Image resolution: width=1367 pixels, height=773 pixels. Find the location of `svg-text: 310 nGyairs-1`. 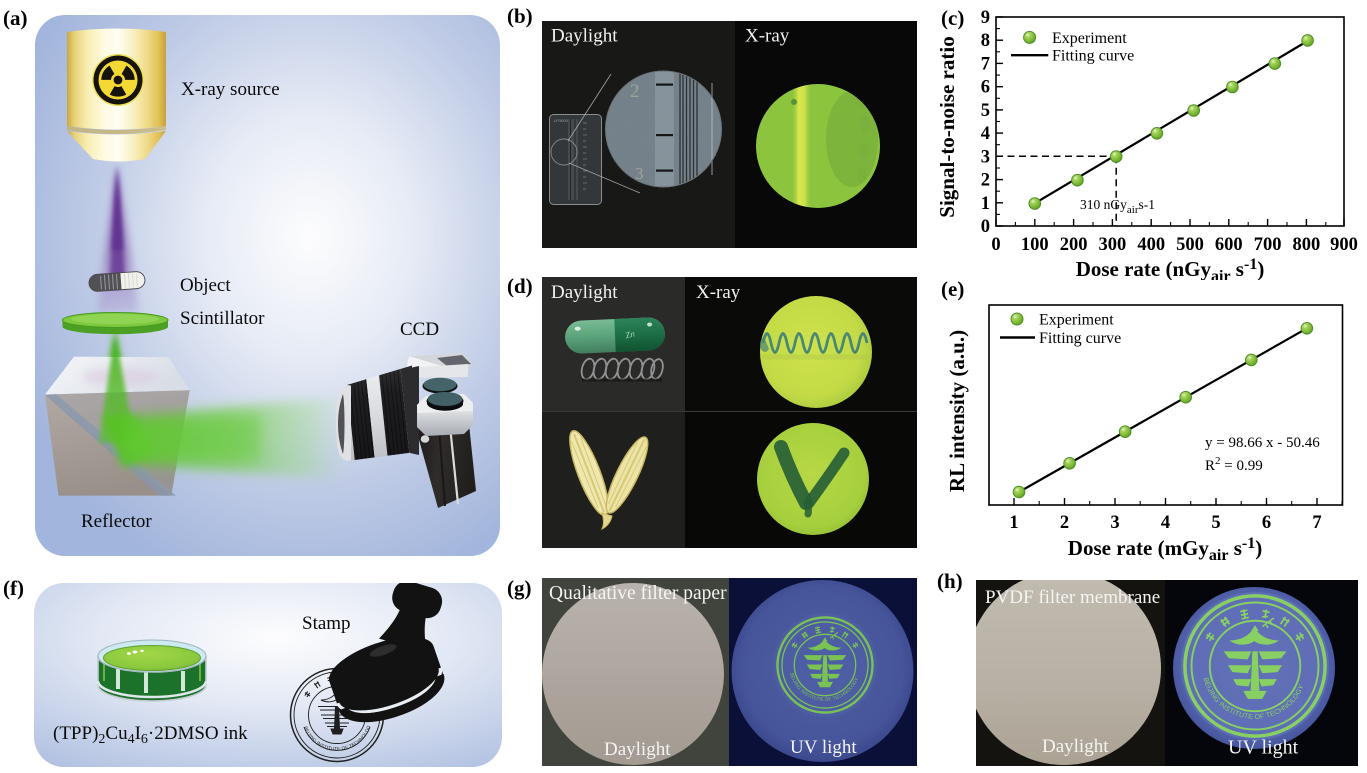

svg-text: 310 nGyairs-1 is located at coordinates (1117, 206).